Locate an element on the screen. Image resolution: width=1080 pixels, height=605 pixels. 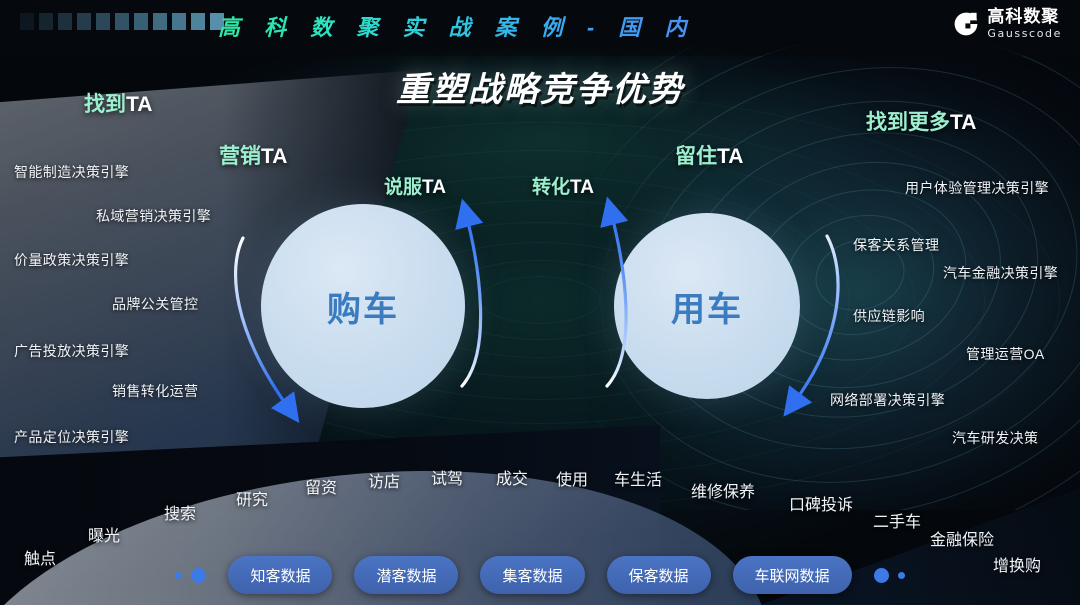
data-pill-3: 保客数据 is located at coordinates (658, 575).